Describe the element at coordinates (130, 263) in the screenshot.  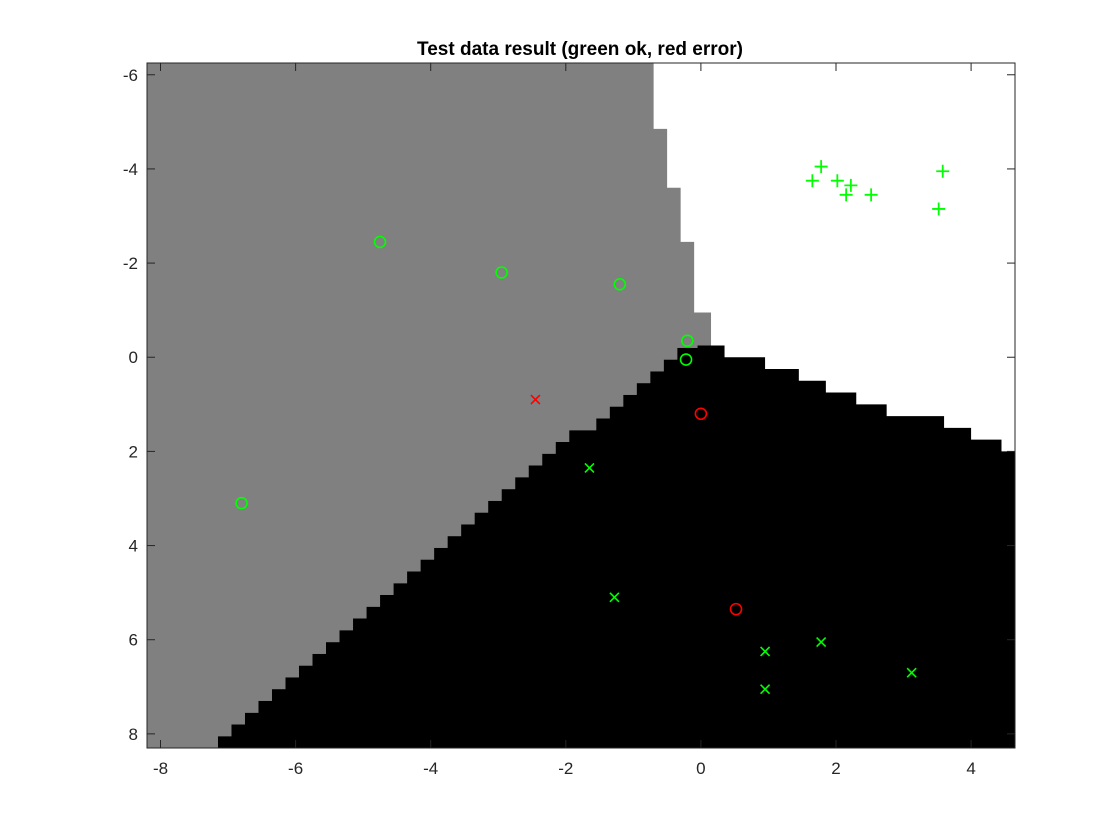
I see `y-tick-label: -2` at that location.